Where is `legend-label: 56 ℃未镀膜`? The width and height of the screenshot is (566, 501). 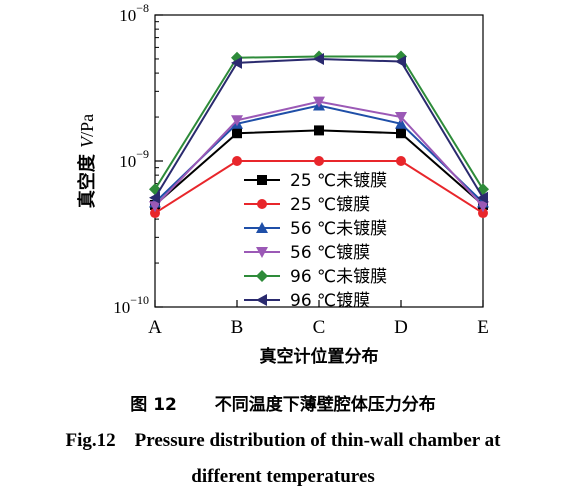
legend-label: 56 ℃未镀膜 is located at coordinates (338, 229).